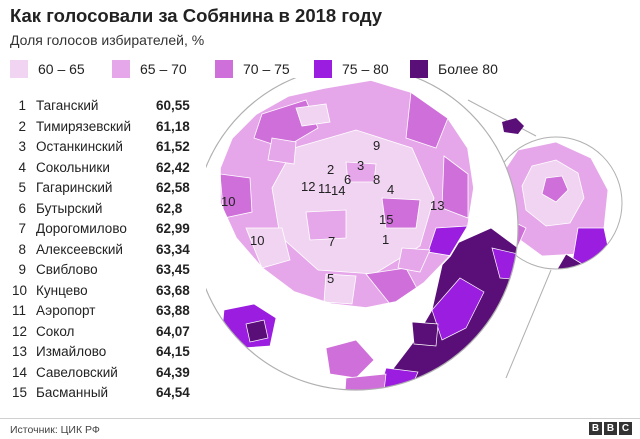 Image resolution: width=640 pixels, height=439 pixels. I want to click on rank-number: 13, so click(20, 351).